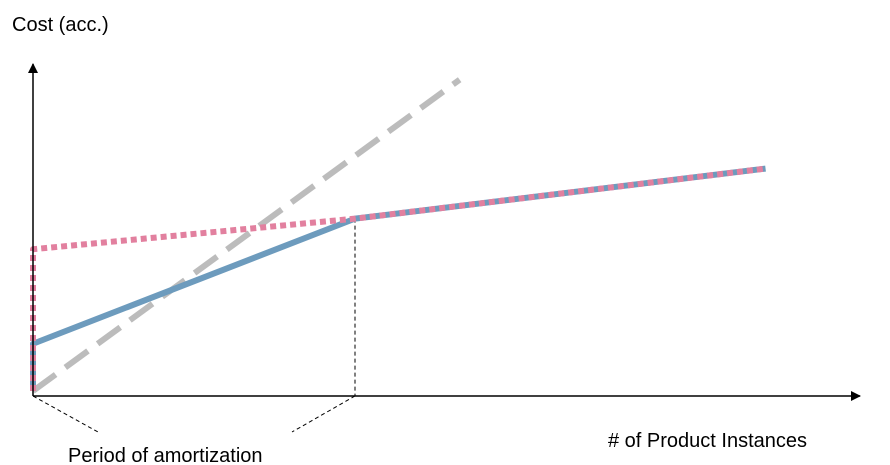 The image size is (890, 465). Describe the element at coordinates (707, 441) in the screenshot. I see `x-axis-label: # of Product Instances` at that location.